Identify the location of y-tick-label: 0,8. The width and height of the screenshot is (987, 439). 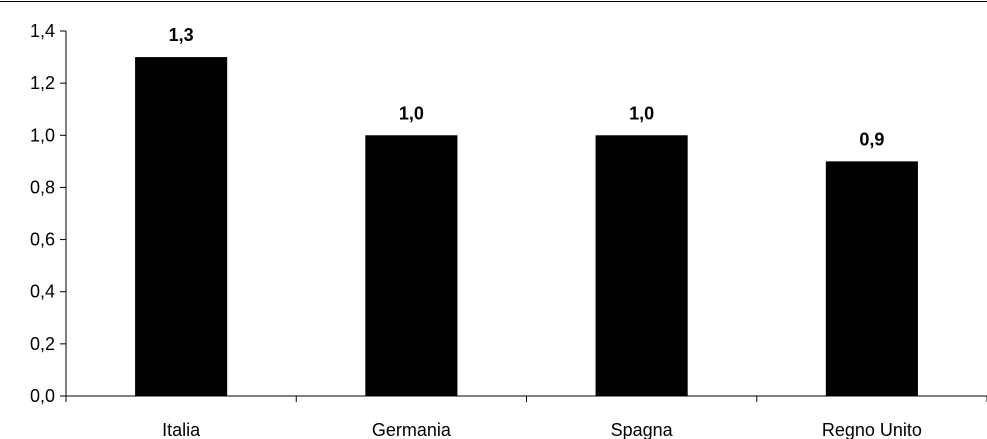
(42, 187).